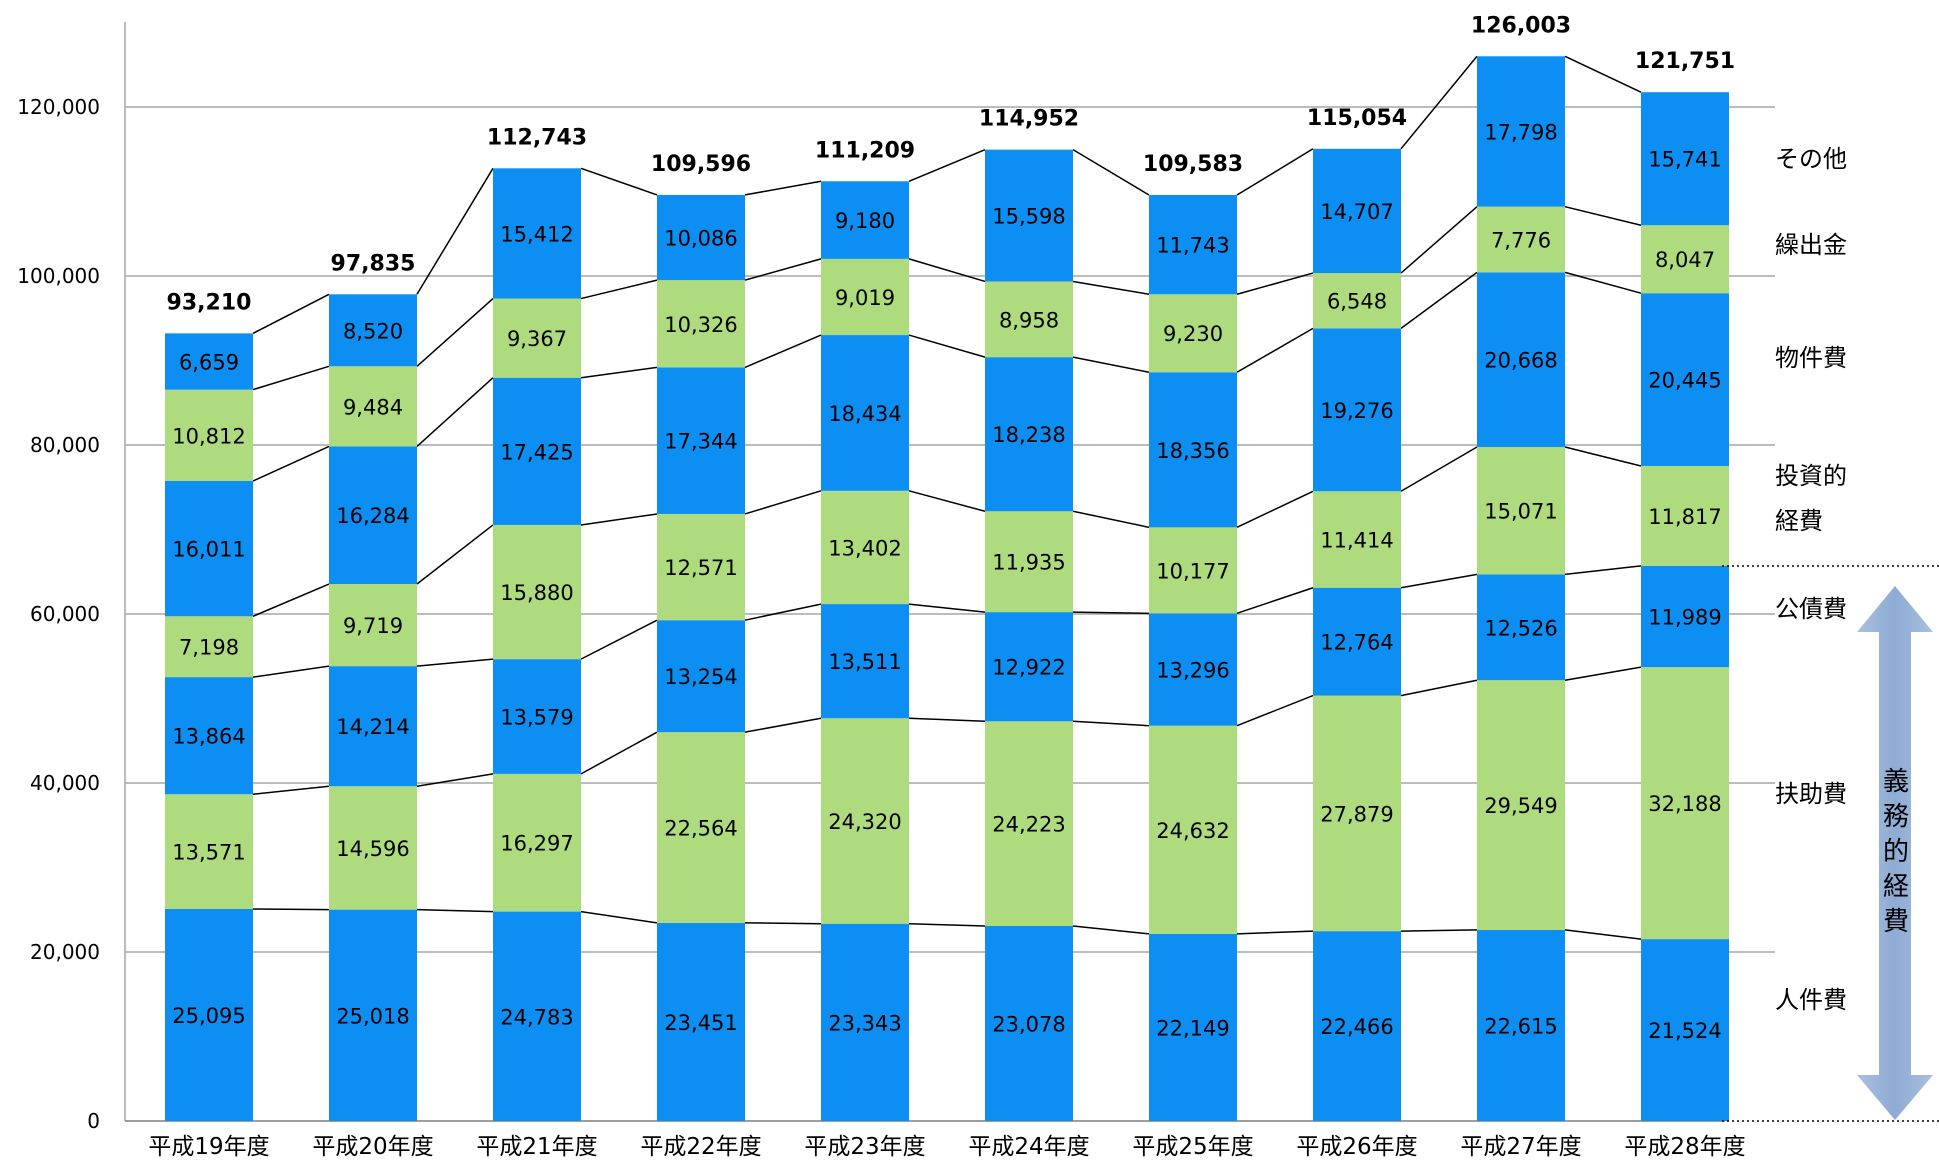 The width and height of the screenshot is (1939, 1165). I want to click on segment-value-label: 27,879, so click(1356, 814).